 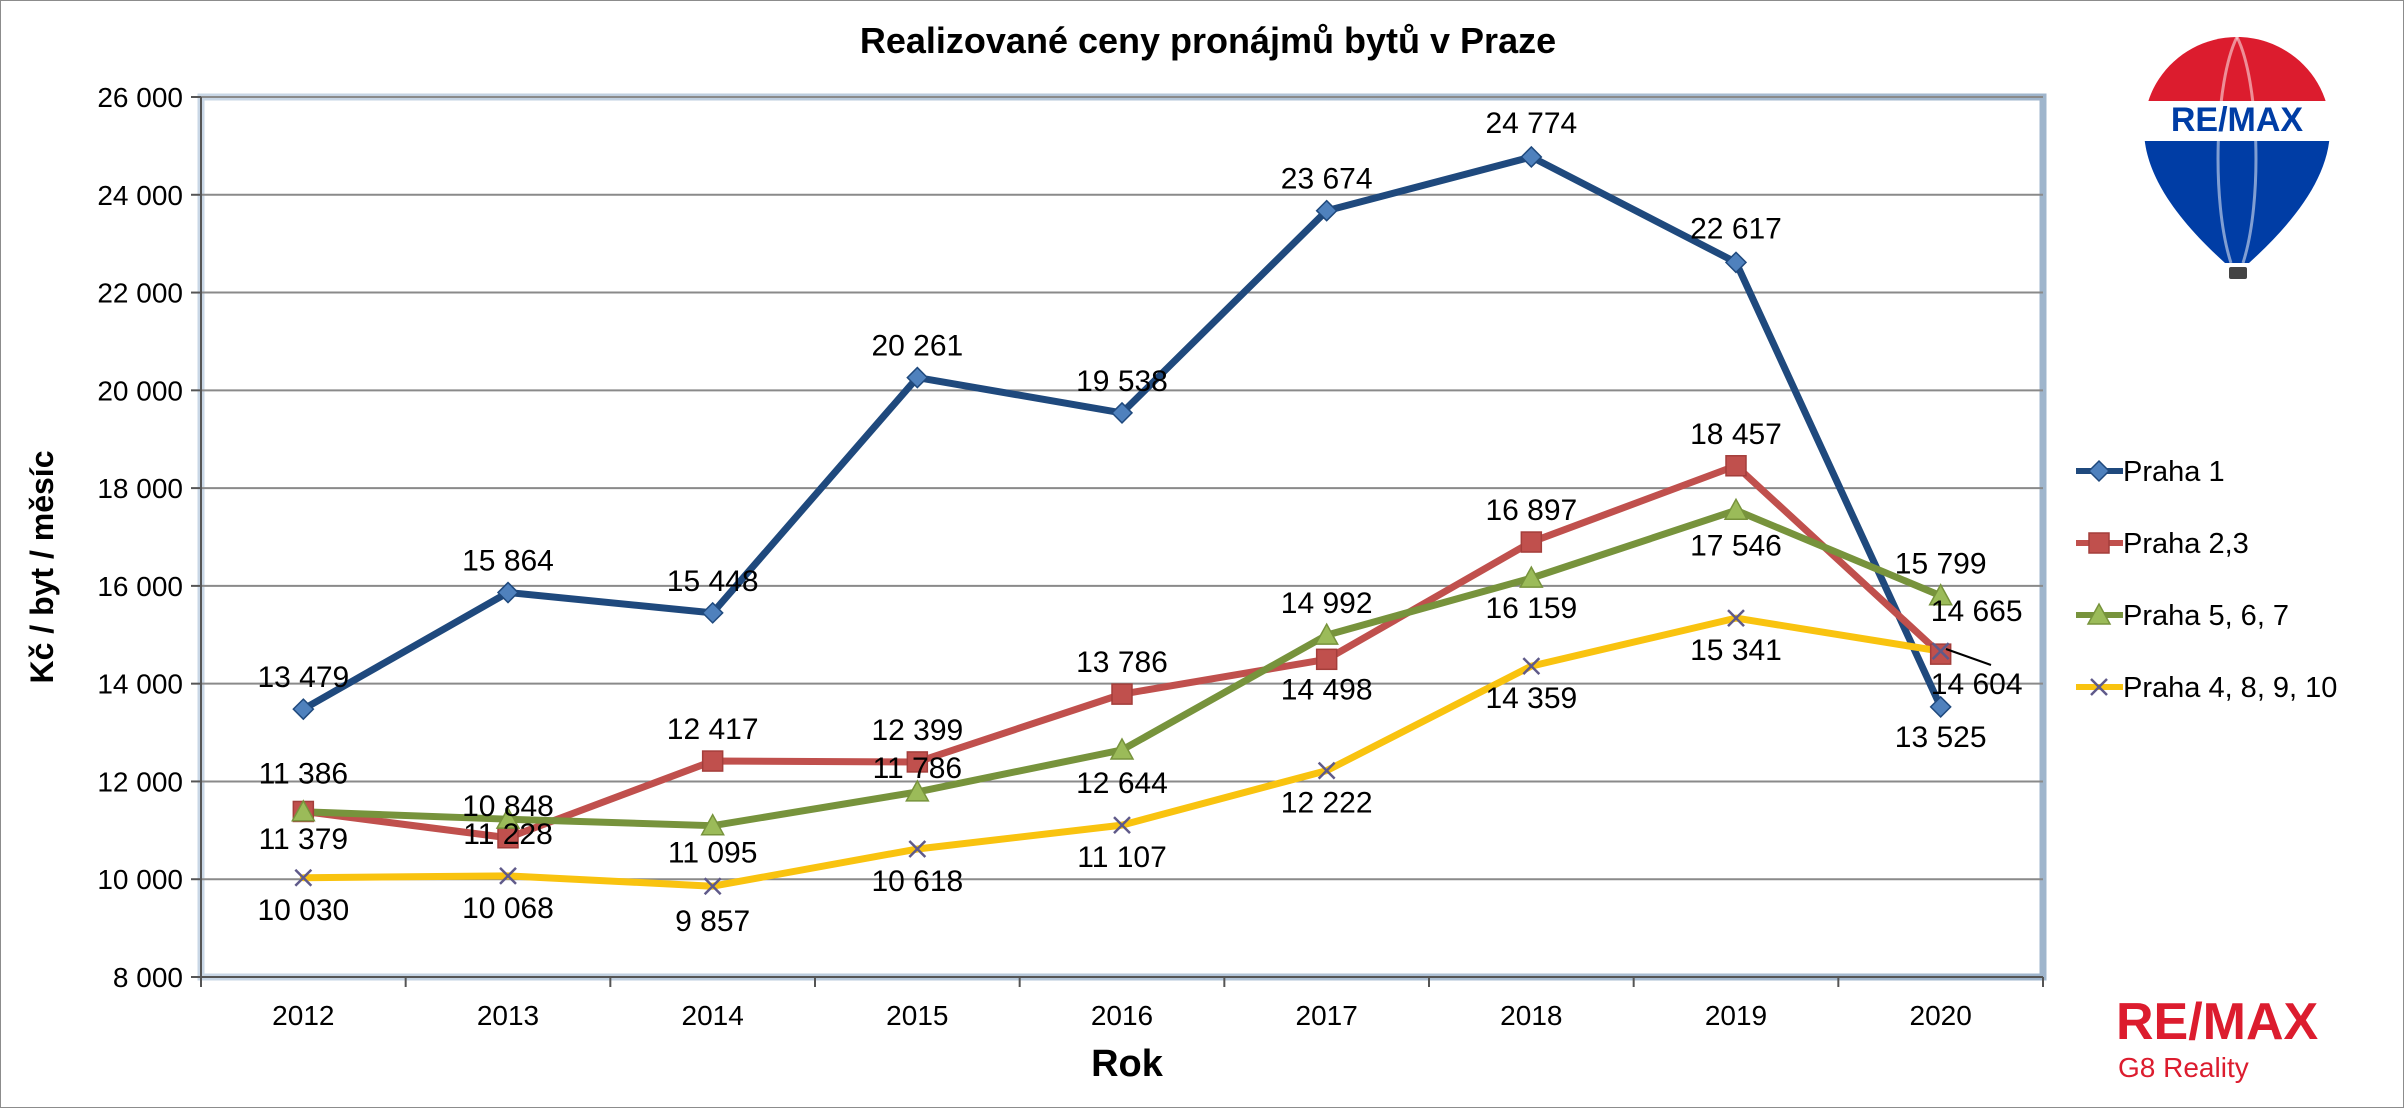 What do you see at coordinates (42, 567) in the screenshot?
I see `y-axis-title: Kč / byt / měsíc` at bounding box center [42, 567].